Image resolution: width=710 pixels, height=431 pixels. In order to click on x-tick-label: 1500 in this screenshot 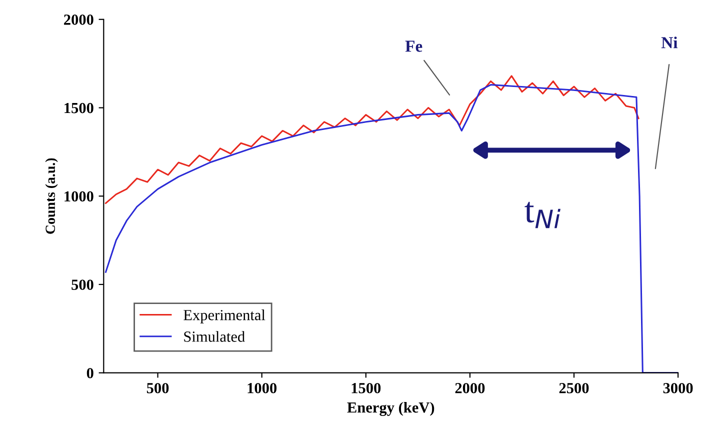, I will do `click(366, 388)`.